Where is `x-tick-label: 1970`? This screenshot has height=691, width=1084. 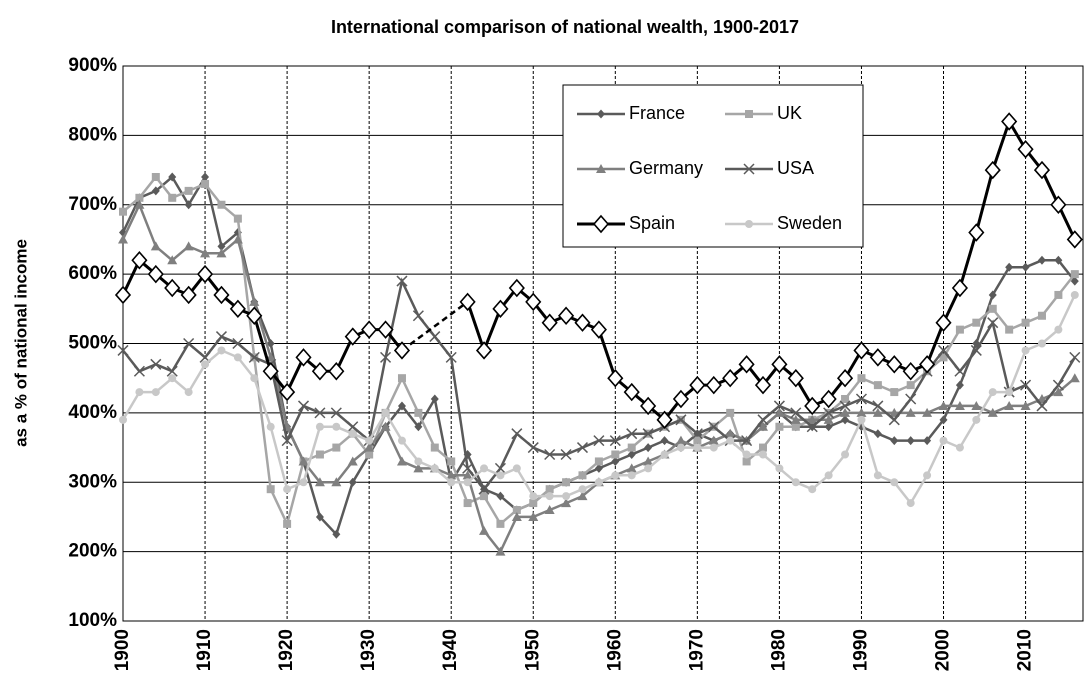
x-tick-label: 1970 is located at coordinates (696, 650).